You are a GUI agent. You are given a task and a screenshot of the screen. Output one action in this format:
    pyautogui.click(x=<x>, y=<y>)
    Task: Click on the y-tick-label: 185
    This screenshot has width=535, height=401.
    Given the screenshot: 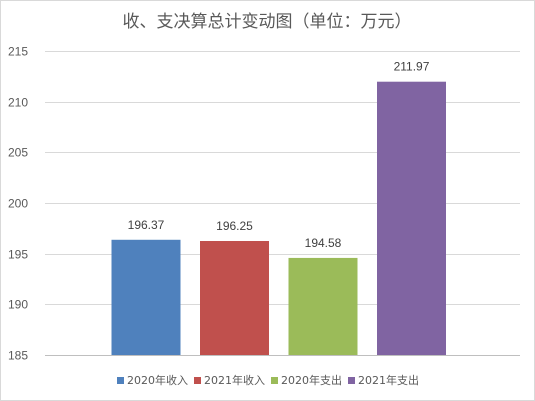 What is the action you would take?
    pyautogui.click(x=18, y=356)
    